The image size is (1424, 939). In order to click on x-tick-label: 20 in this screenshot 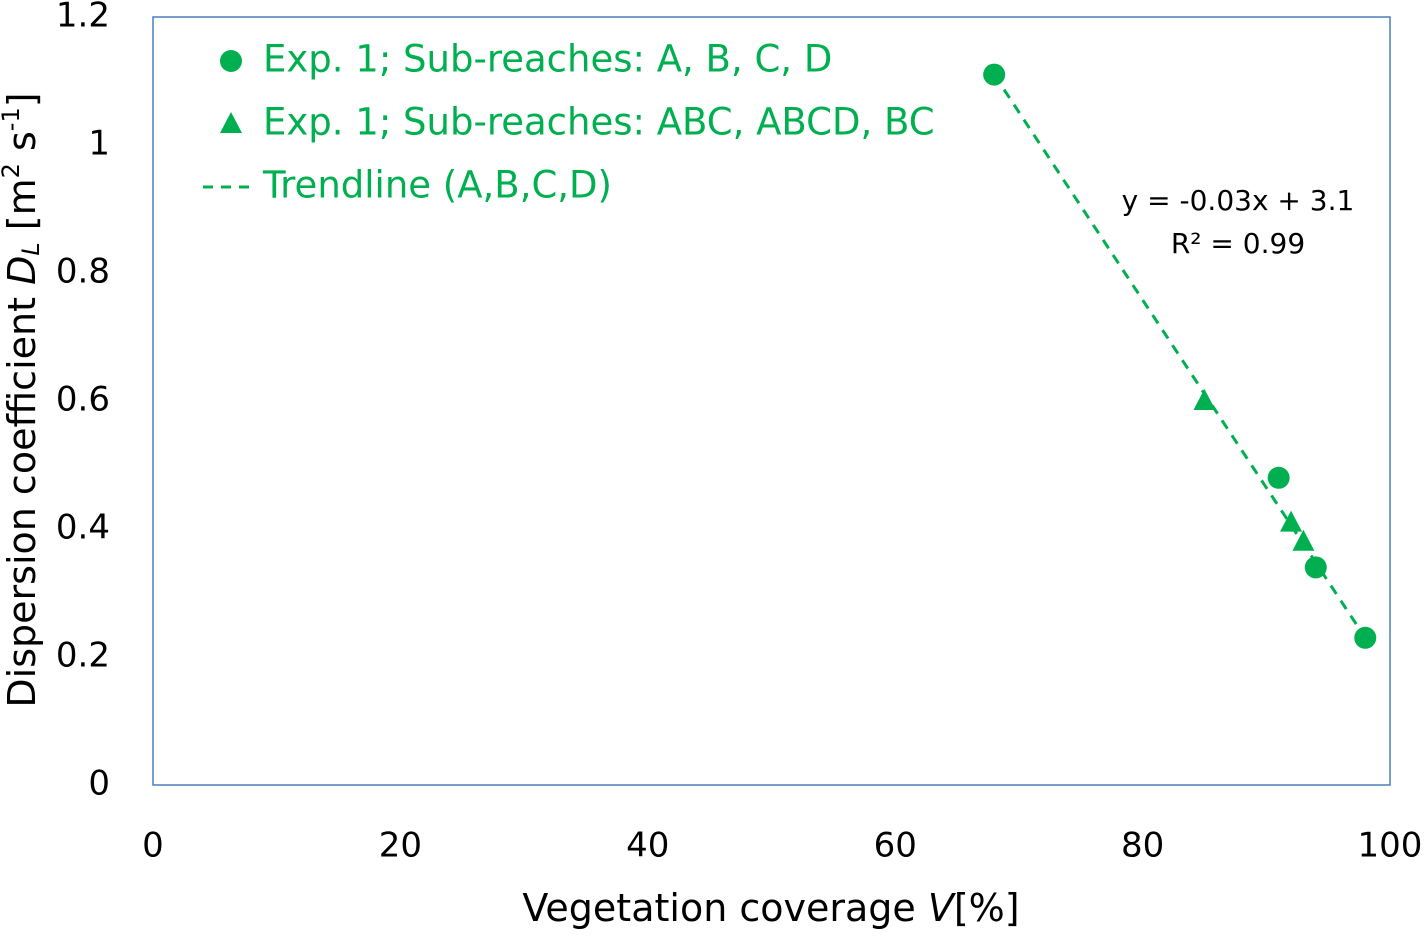, I will do `click(400, 846)`.